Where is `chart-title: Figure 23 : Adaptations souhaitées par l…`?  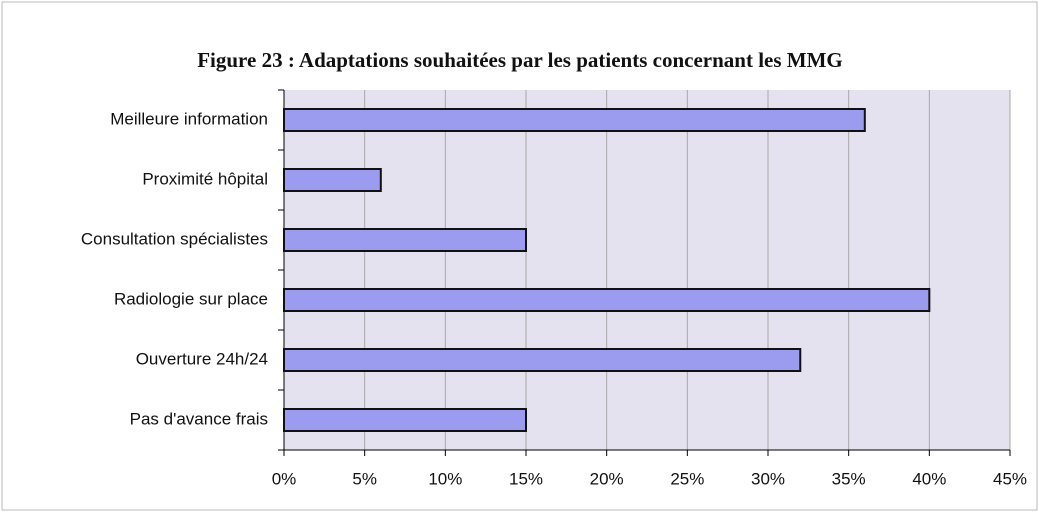
chart-title: Figure 23 : Adaptations souhaitées par l… is located at coordinates (520, 60).